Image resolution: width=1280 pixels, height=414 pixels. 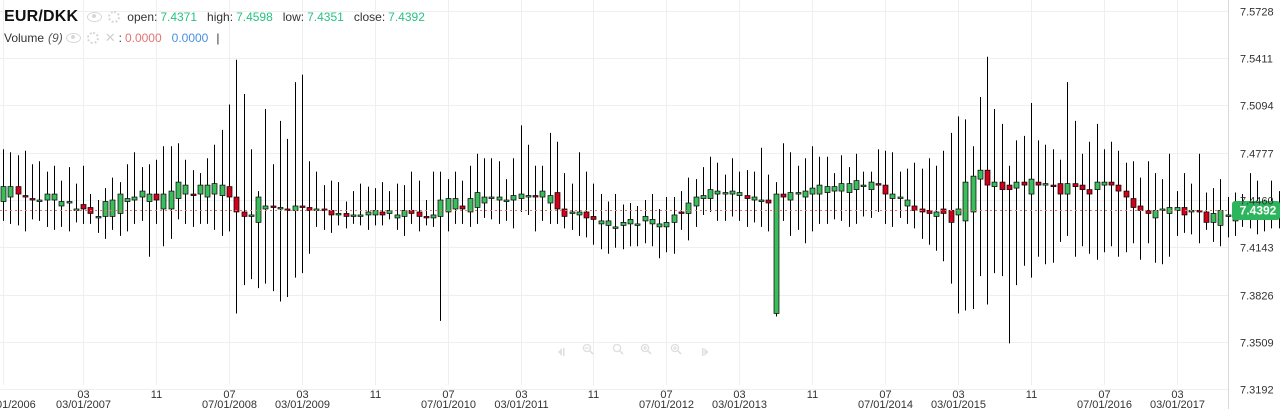 What do you see at coordinates (958, 404) in the screenshot?
I see `x-tick-date: 03/01/2015` at bounding box center [958, 404].